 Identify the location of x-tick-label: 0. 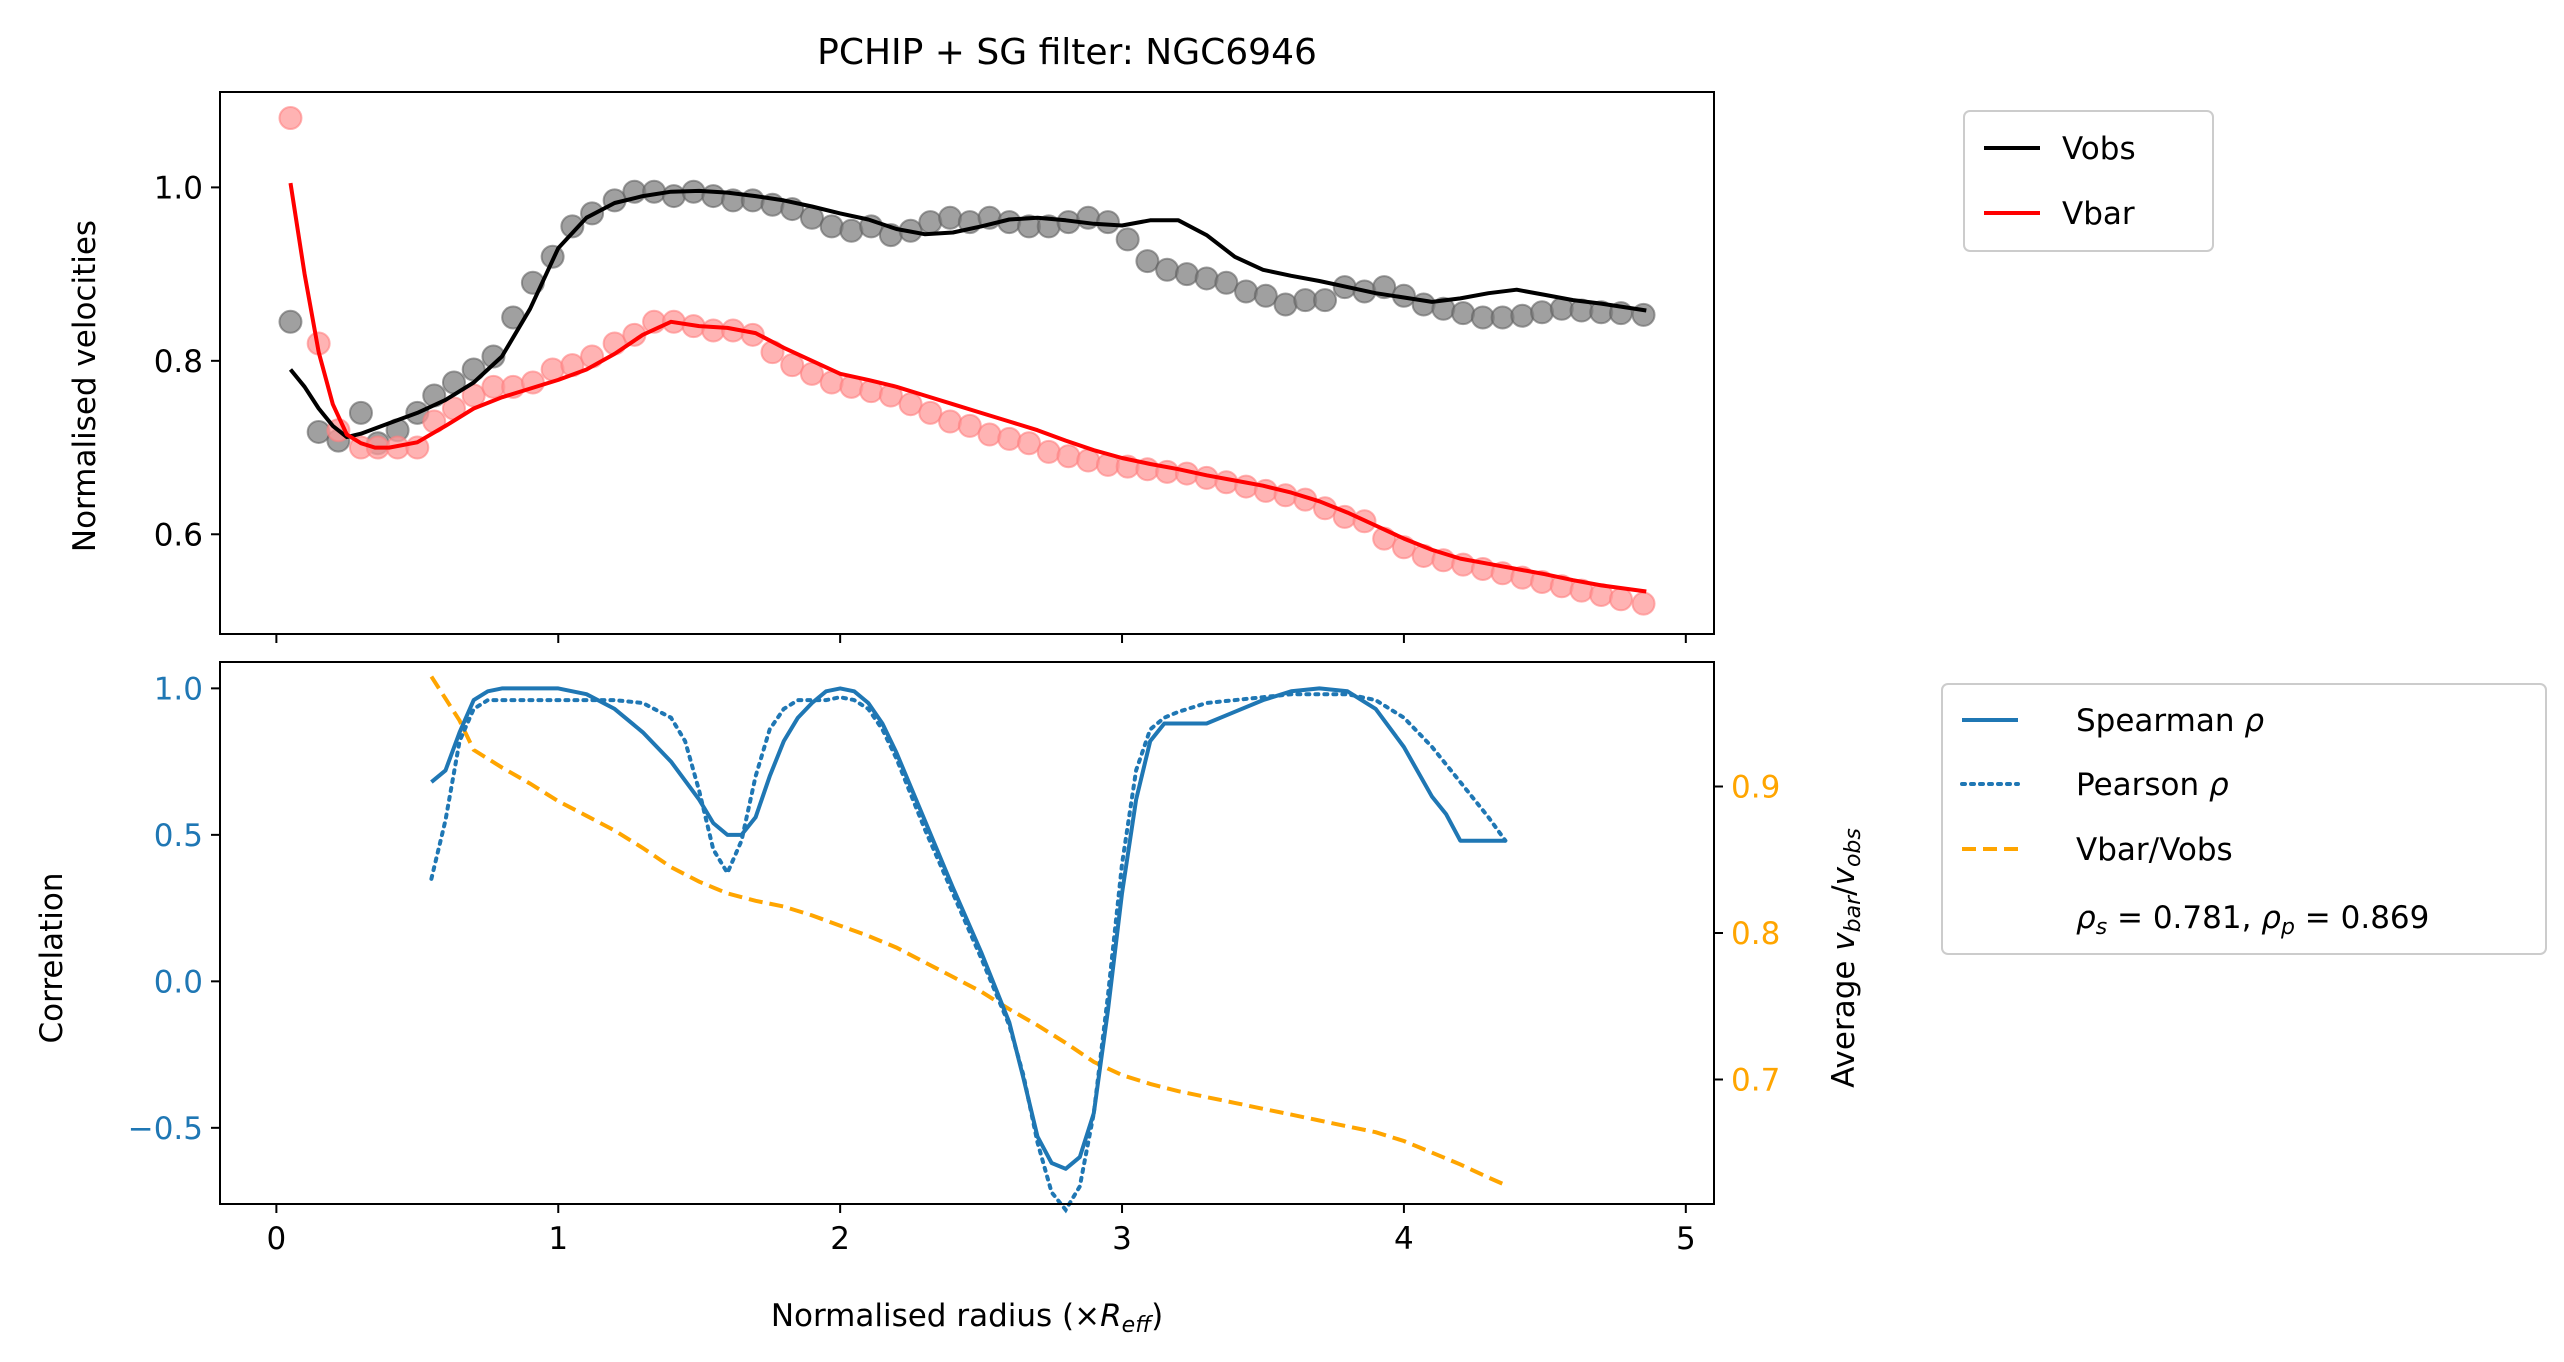
(277, 1239).